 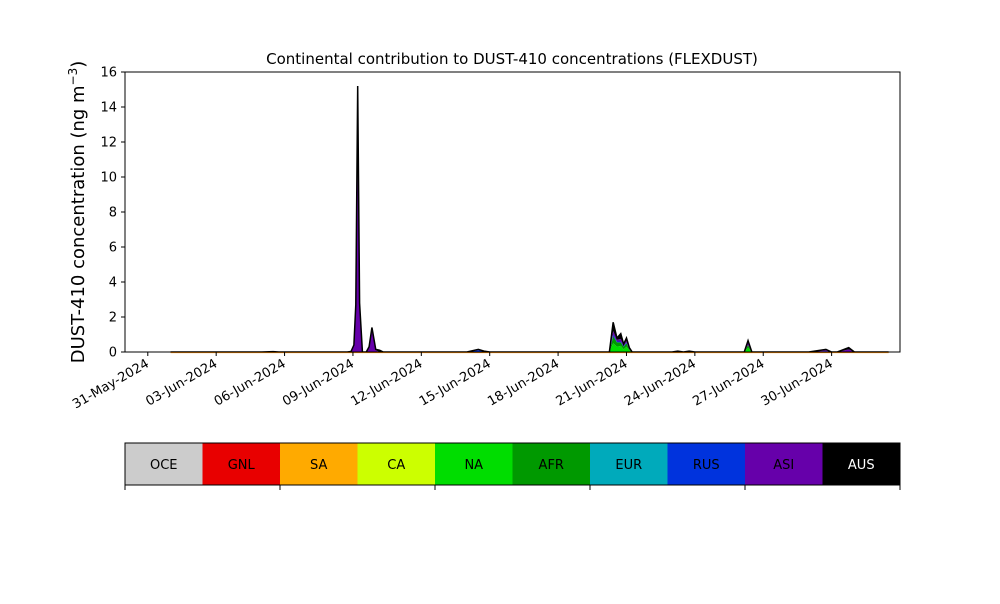 I want to click on legend-swatch-gnl, so click(x=241, y=464).